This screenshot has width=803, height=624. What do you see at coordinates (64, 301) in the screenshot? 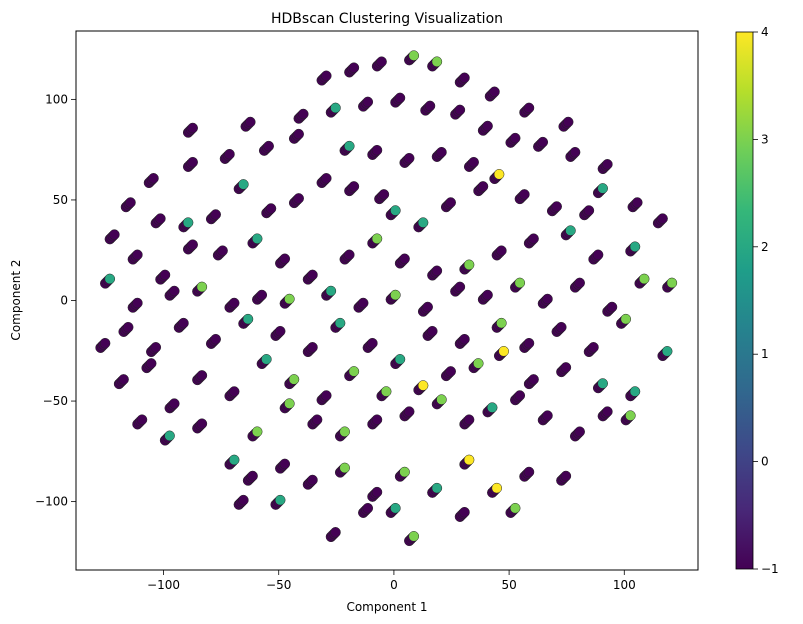
I see `y-tick-label: 0` at bounding box center [64, 301].